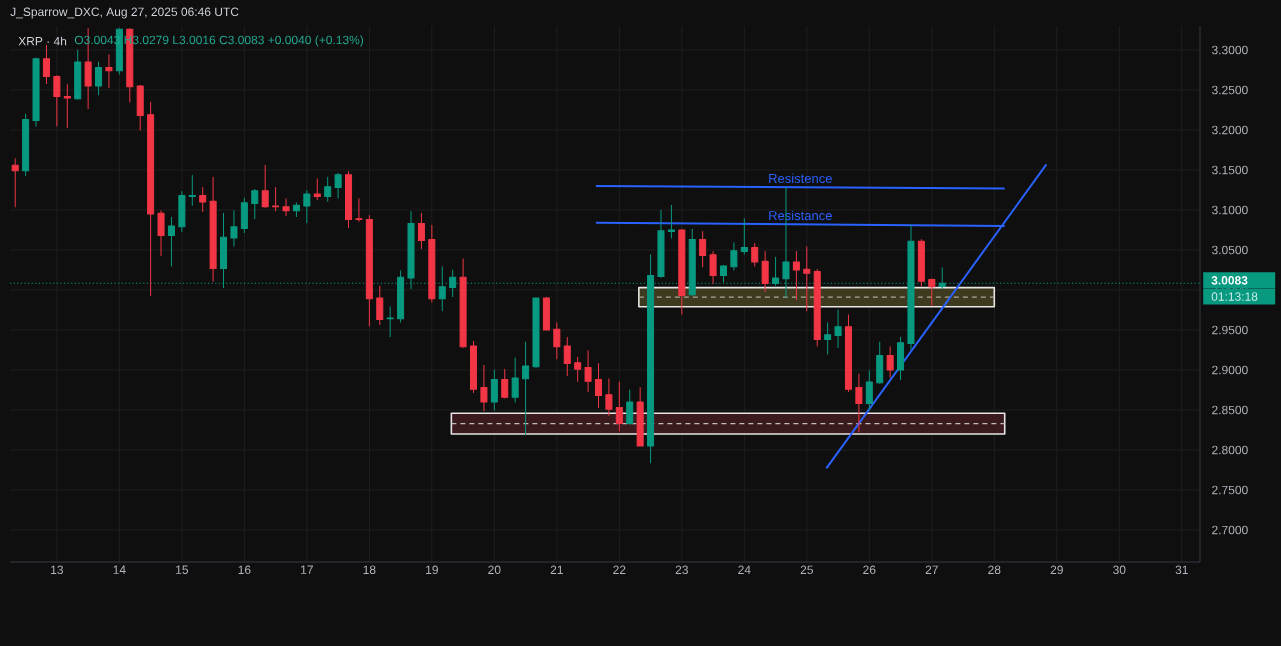 The image size is (1281, 646). I want to click on text: J_Sparrow_DXC, Aug 27, 2025 06:46 UTC, so click(124, 13).